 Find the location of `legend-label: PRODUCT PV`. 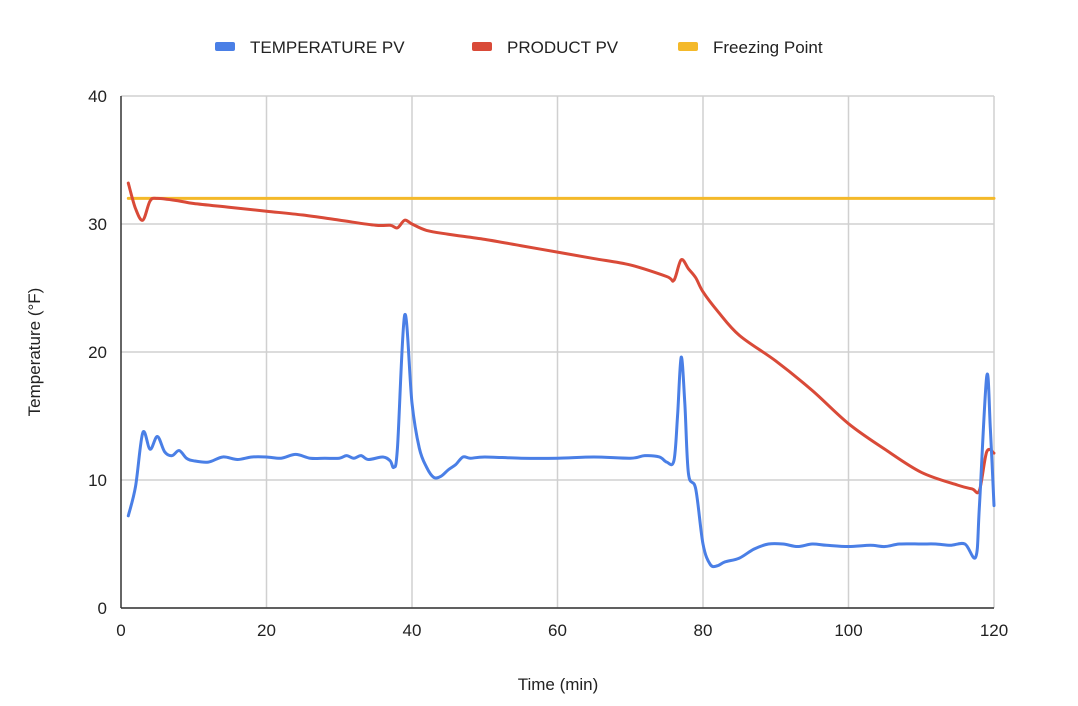

legend-label: PRODUCT PV is located at coordinates (563, 47).